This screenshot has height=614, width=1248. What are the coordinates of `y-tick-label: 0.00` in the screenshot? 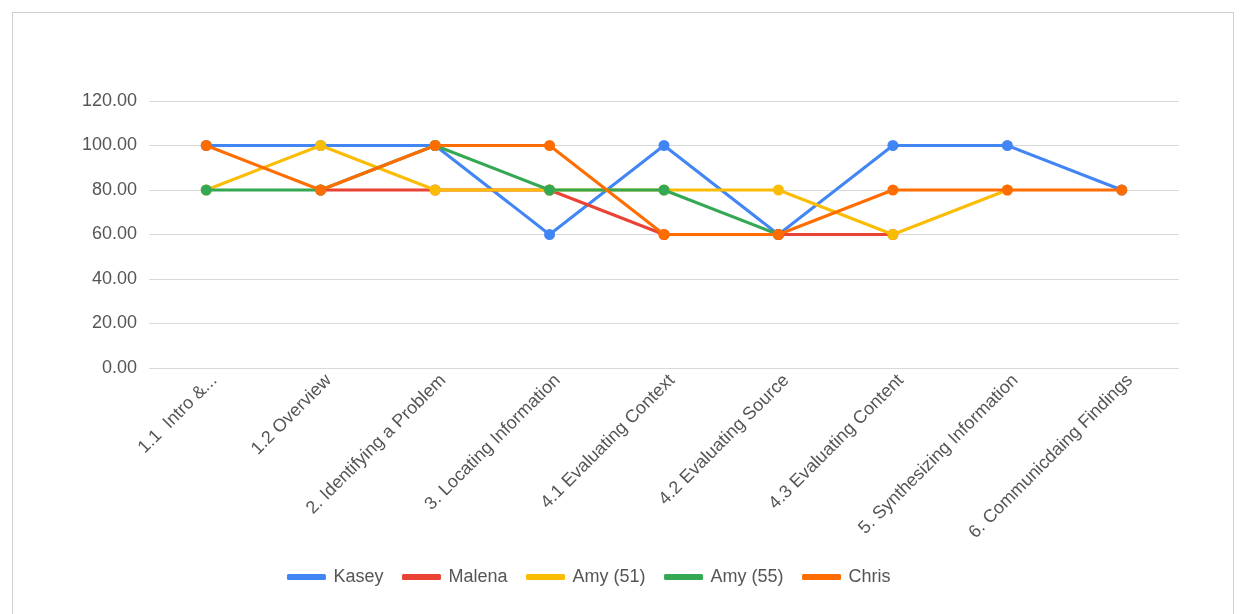 It's located at (119, 366).